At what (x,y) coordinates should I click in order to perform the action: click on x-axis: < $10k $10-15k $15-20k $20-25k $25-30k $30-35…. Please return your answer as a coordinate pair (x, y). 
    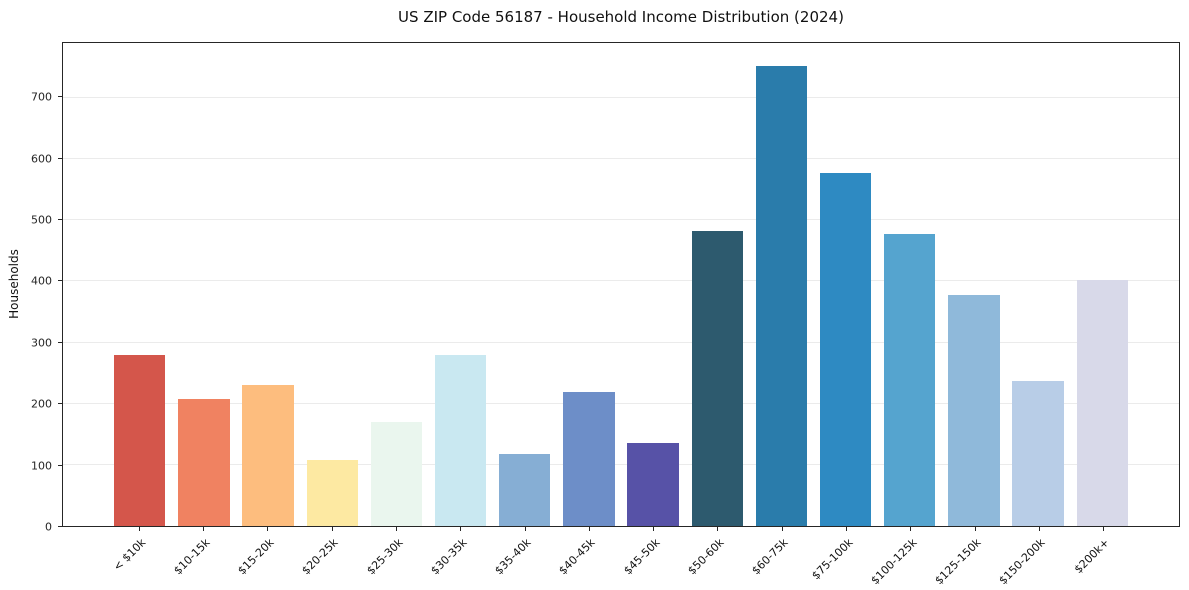
    Looking at the image, I should click on (621, 558).